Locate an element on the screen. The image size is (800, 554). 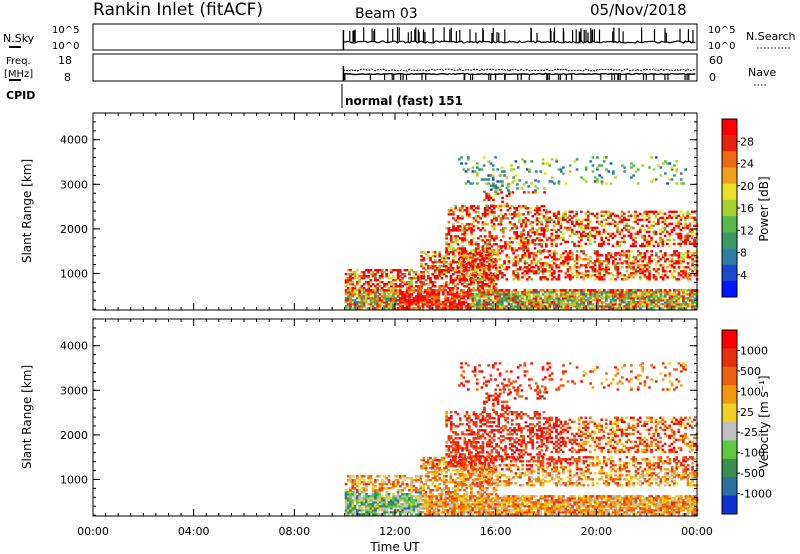
noise-right-label: N.Search is located at coordinates (771, 36).